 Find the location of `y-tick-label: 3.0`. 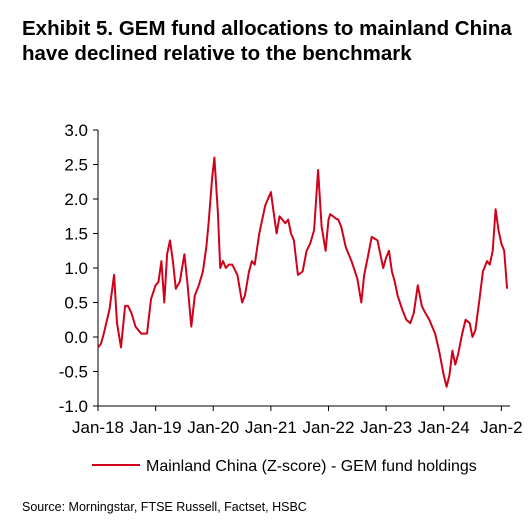

y-tick-label: 3.0 is located at coordinates (76, 130).